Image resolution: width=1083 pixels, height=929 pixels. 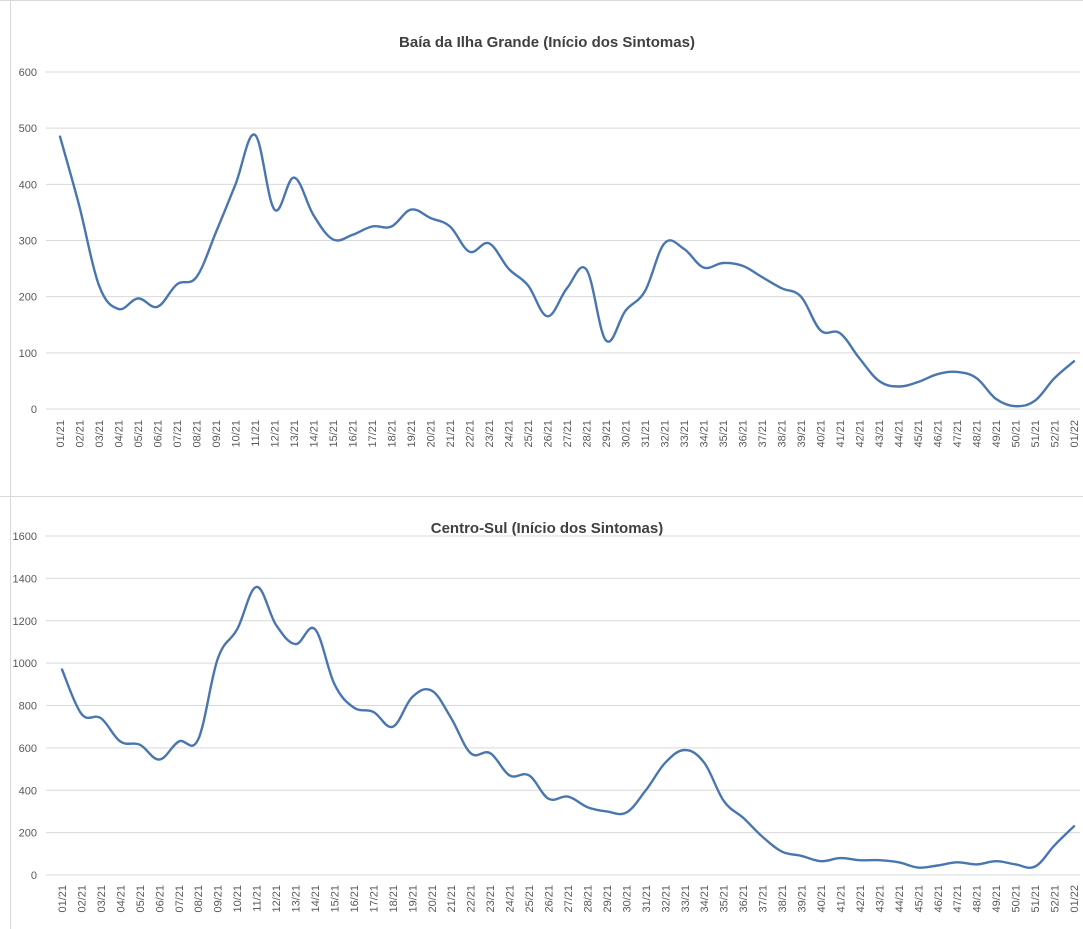 I want to click on x-tick-label: 44/21, so click(x=900, y=899).